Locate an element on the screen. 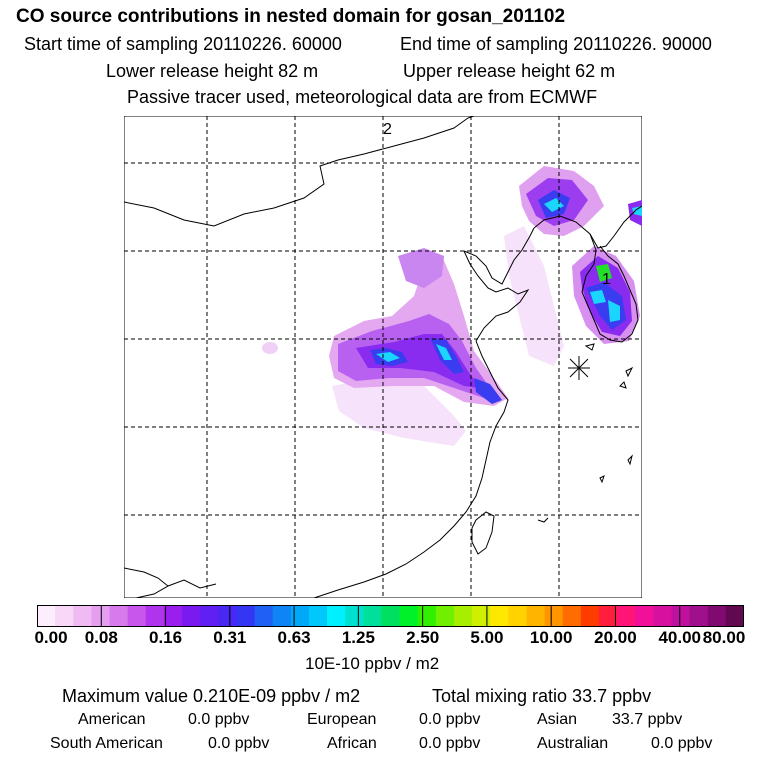 The height and width of the screenshot is (768, 768). plume-north is located at coordinates (421, 268).